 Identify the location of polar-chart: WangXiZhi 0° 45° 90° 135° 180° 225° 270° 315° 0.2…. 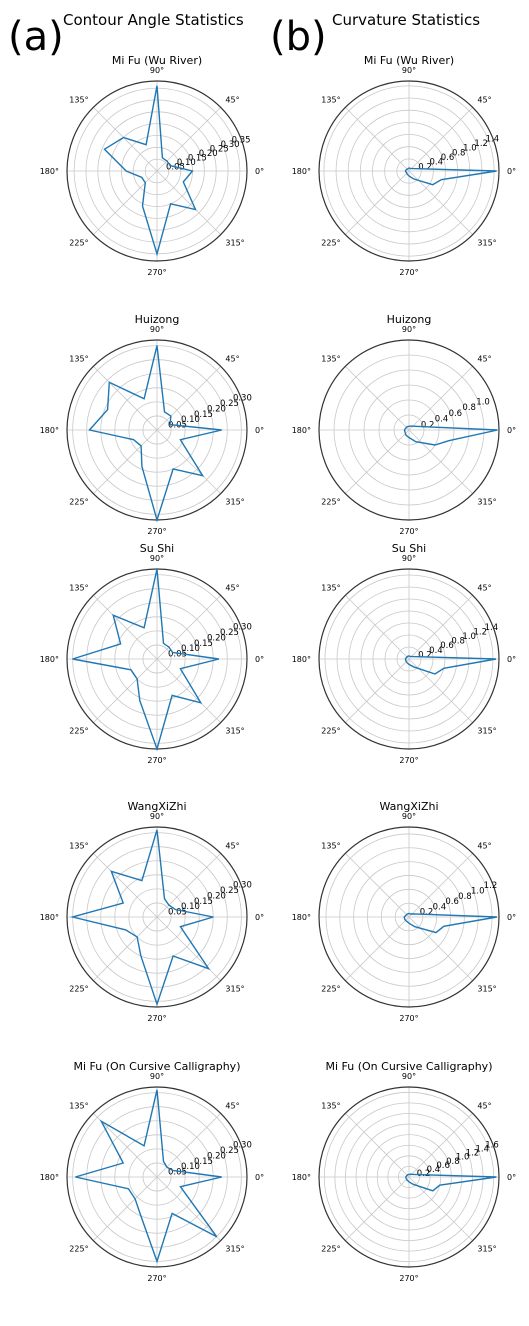
(404, 911).